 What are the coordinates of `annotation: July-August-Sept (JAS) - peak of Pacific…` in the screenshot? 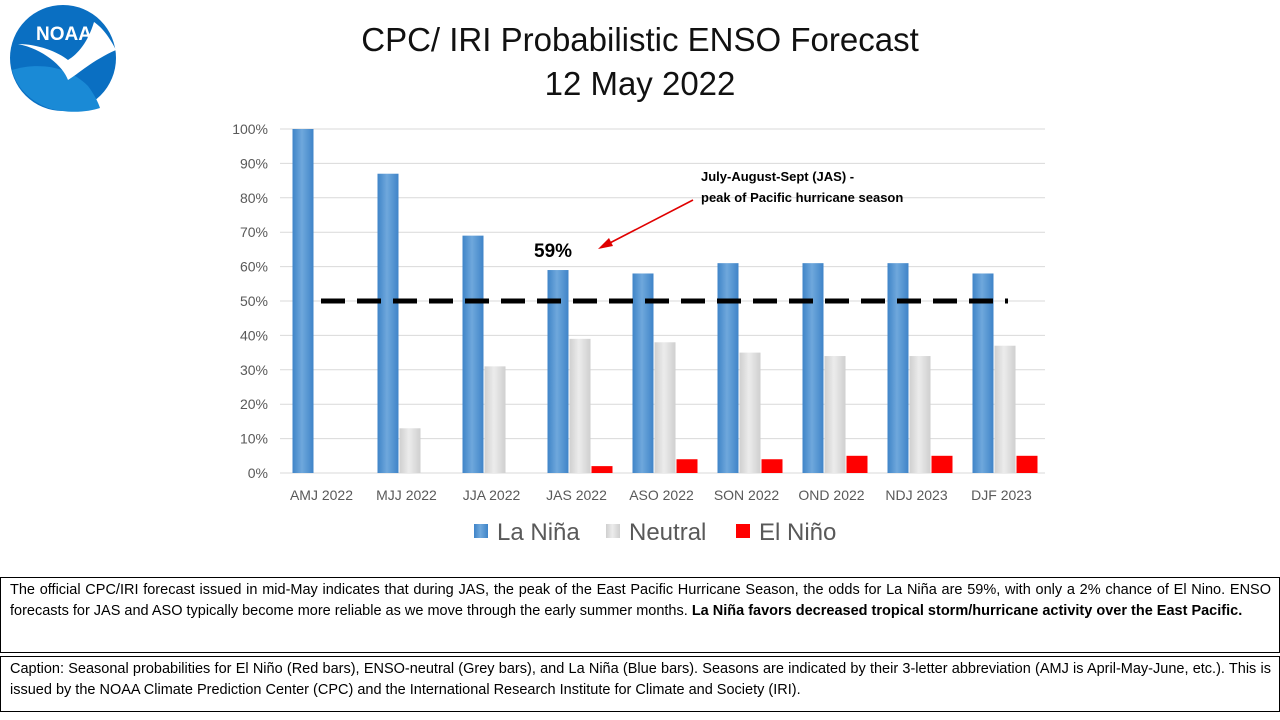 It's located at (718, 215).